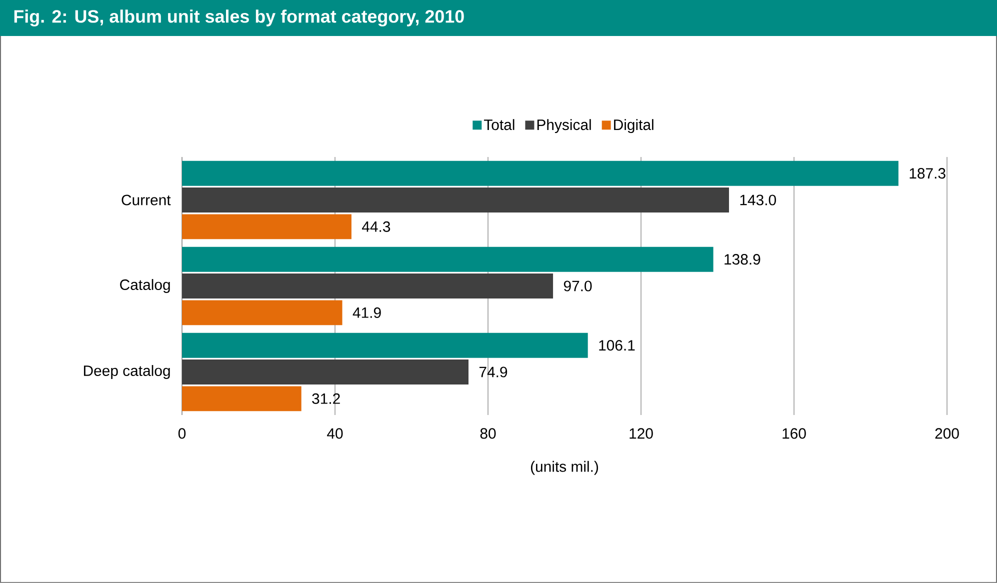 This screenshot has width=997, height=583. Describe the element at coordinates (947, 433) in the screenshot. I see `x-tick-label: 200` at that location.